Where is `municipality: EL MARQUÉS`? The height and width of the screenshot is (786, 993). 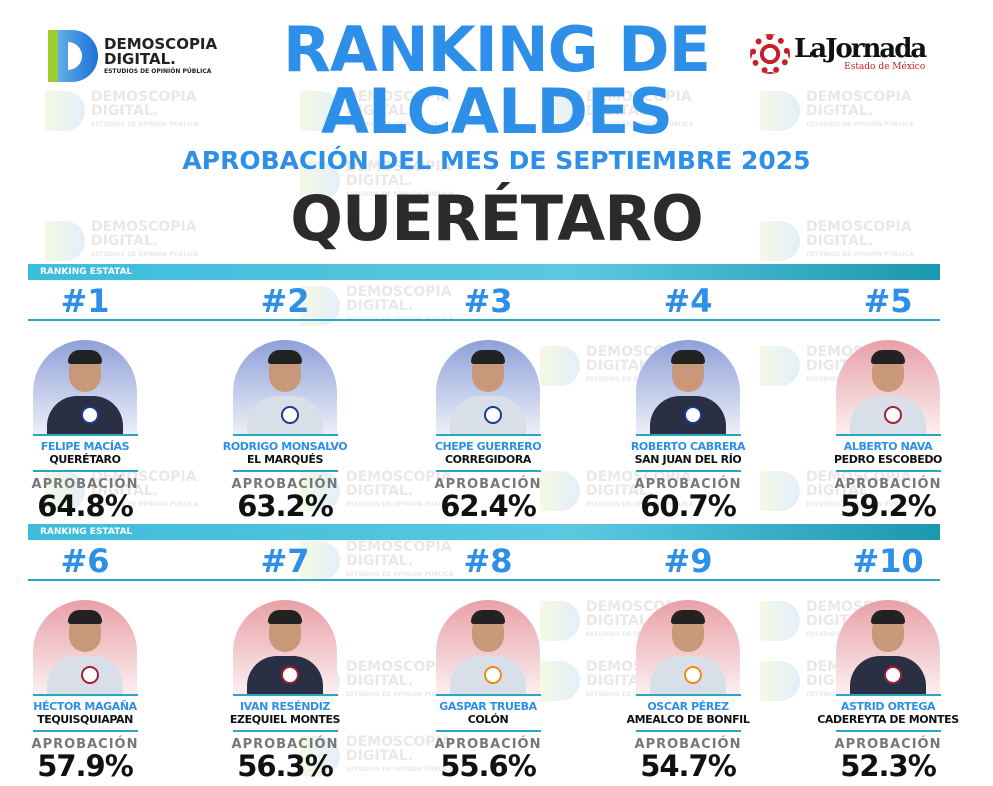 municipality: EL MARQUÉS is located at coordinates (284, 459).